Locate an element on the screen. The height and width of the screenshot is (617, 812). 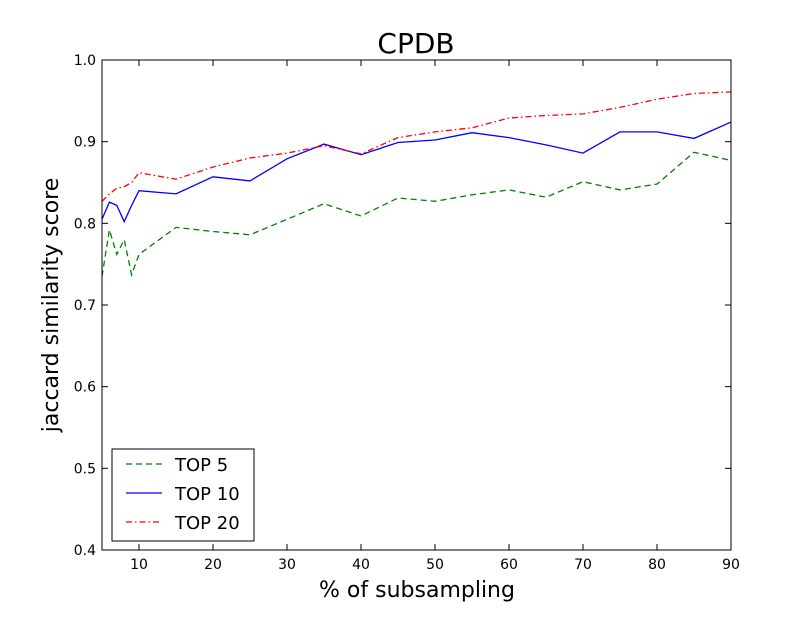
x-tick-label: 70 is located at coordinates (583, 565).